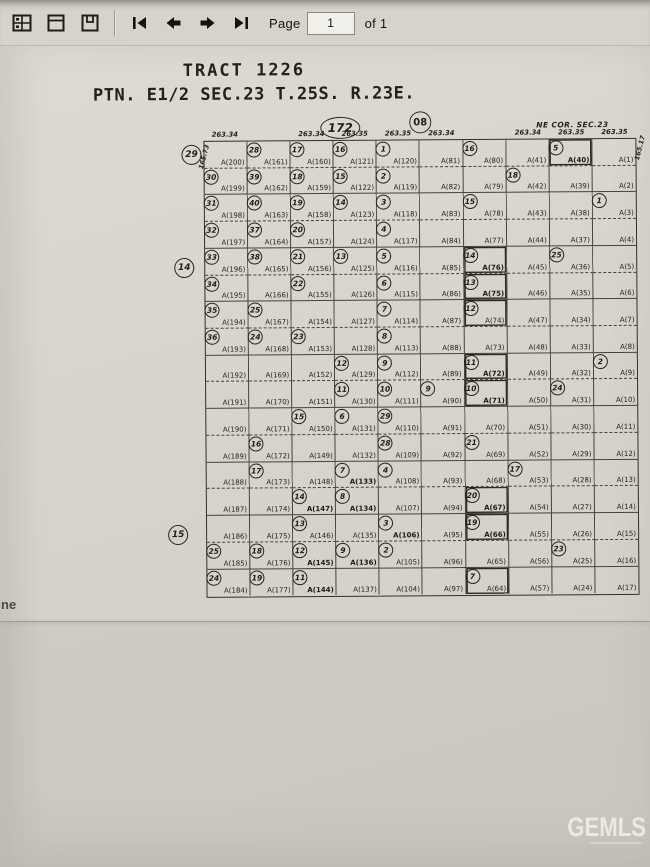 The width and height of the screenshot is (650, 867). Describe the element at coordinates (486, 527) in the screenshot. I see `lot-cell: 19 A(66)` at that location.